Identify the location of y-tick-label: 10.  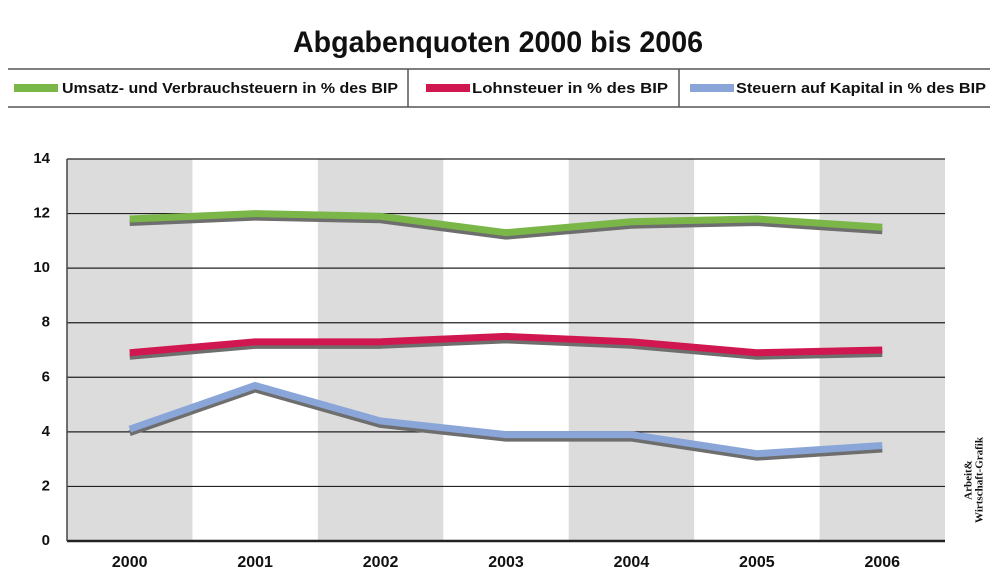
(41, 267).